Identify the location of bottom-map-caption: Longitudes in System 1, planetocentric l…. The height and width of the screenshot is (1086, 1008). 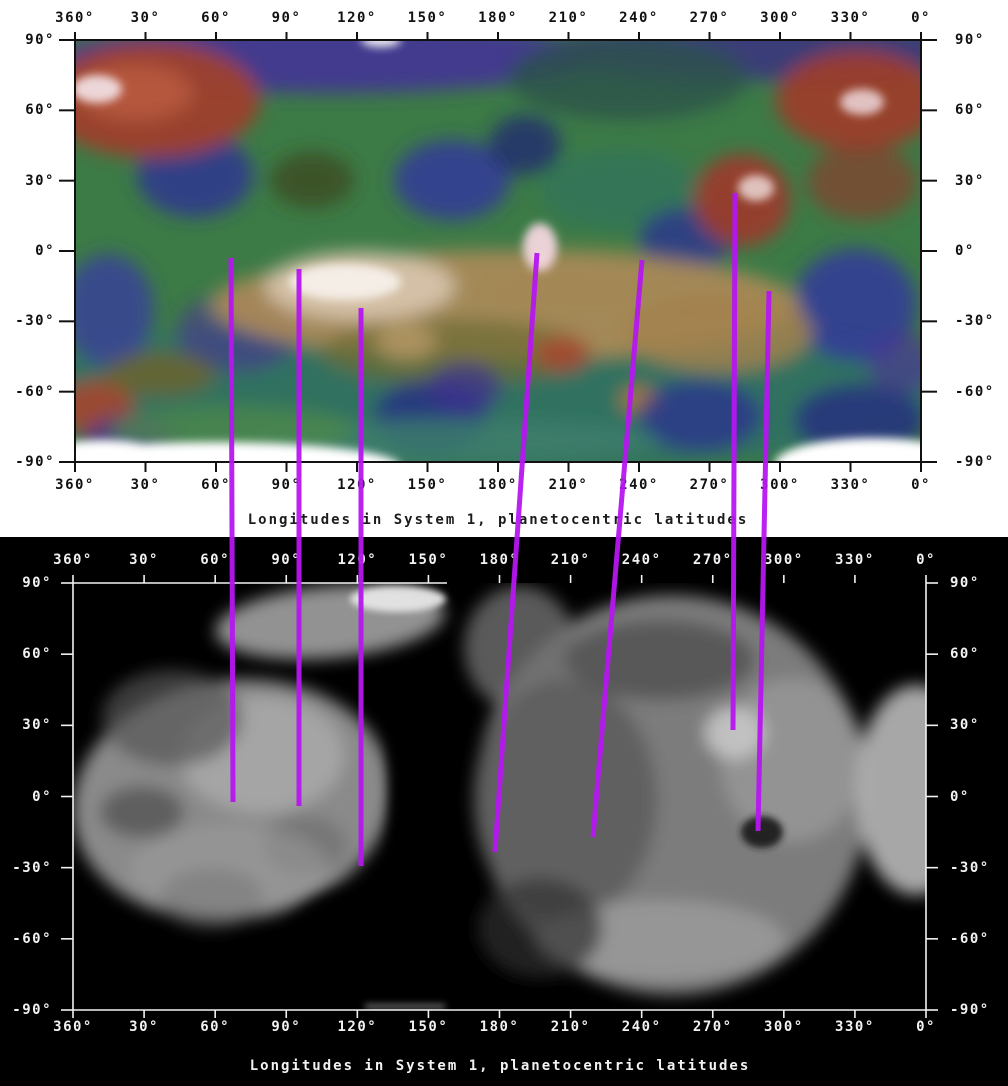
(500, 1066).